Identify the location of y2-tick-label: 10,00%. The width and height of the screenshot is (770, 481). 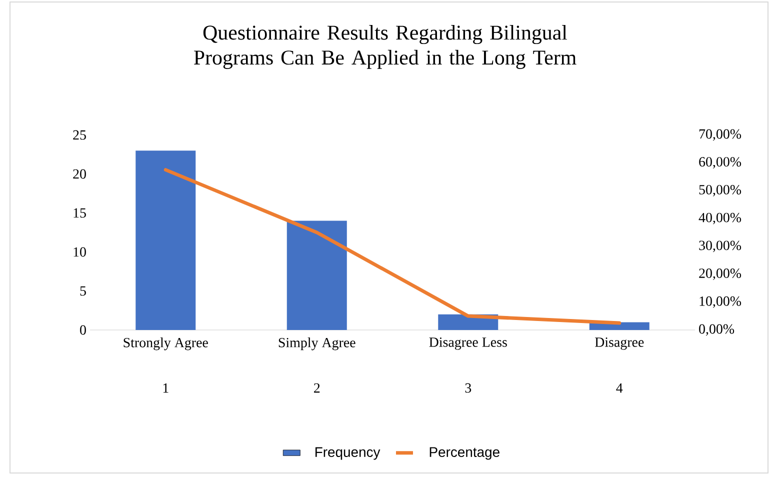
(721, 302).